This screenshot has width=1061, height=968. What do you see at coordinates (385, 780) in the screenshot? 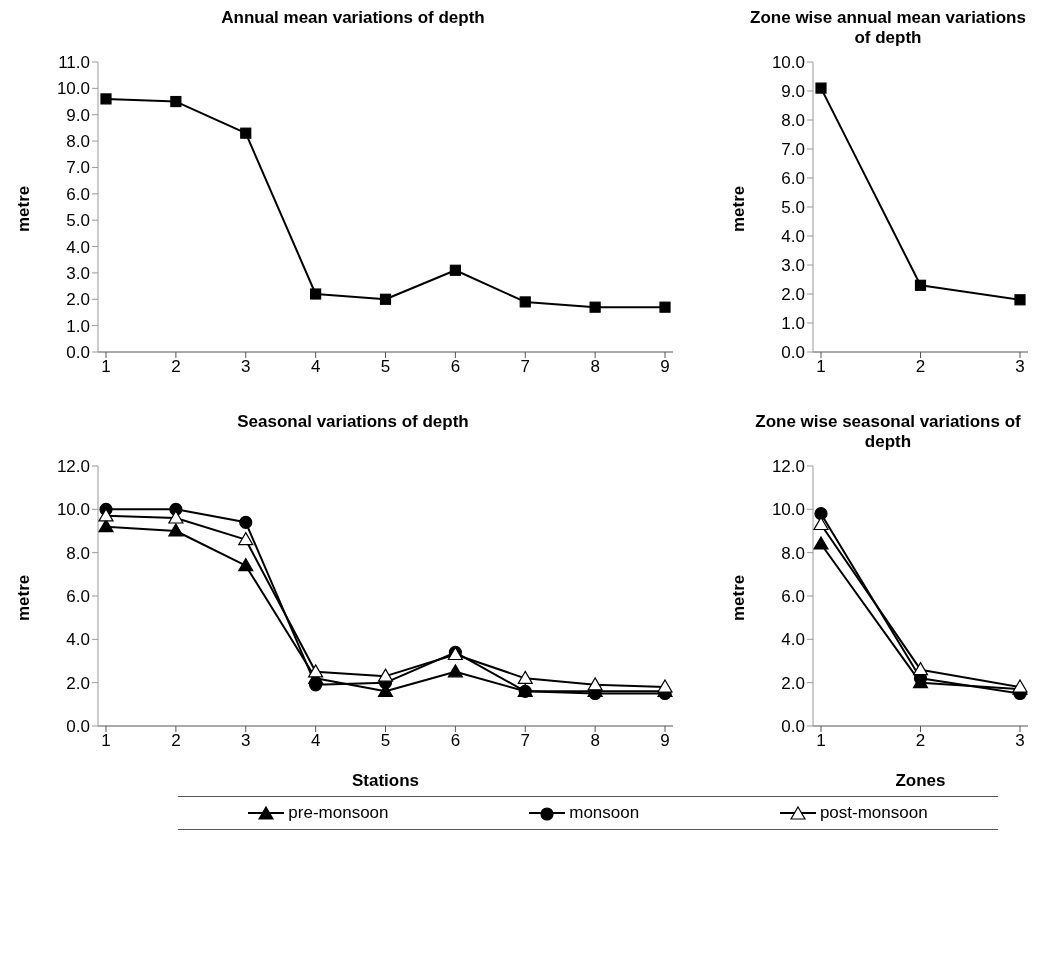
I see `x-axis-title: Stations` at bounding box center [385, 780].